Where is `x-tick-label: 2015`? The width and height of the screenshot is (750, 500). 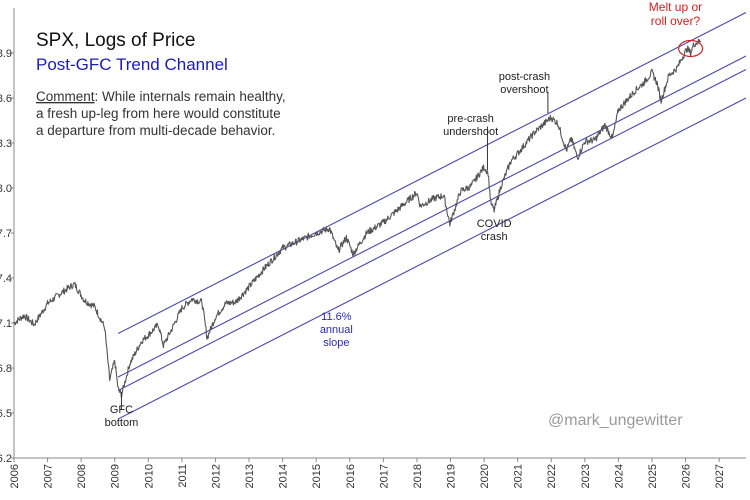
x-tick-label: 2015 is located at coordinates (317, 476).